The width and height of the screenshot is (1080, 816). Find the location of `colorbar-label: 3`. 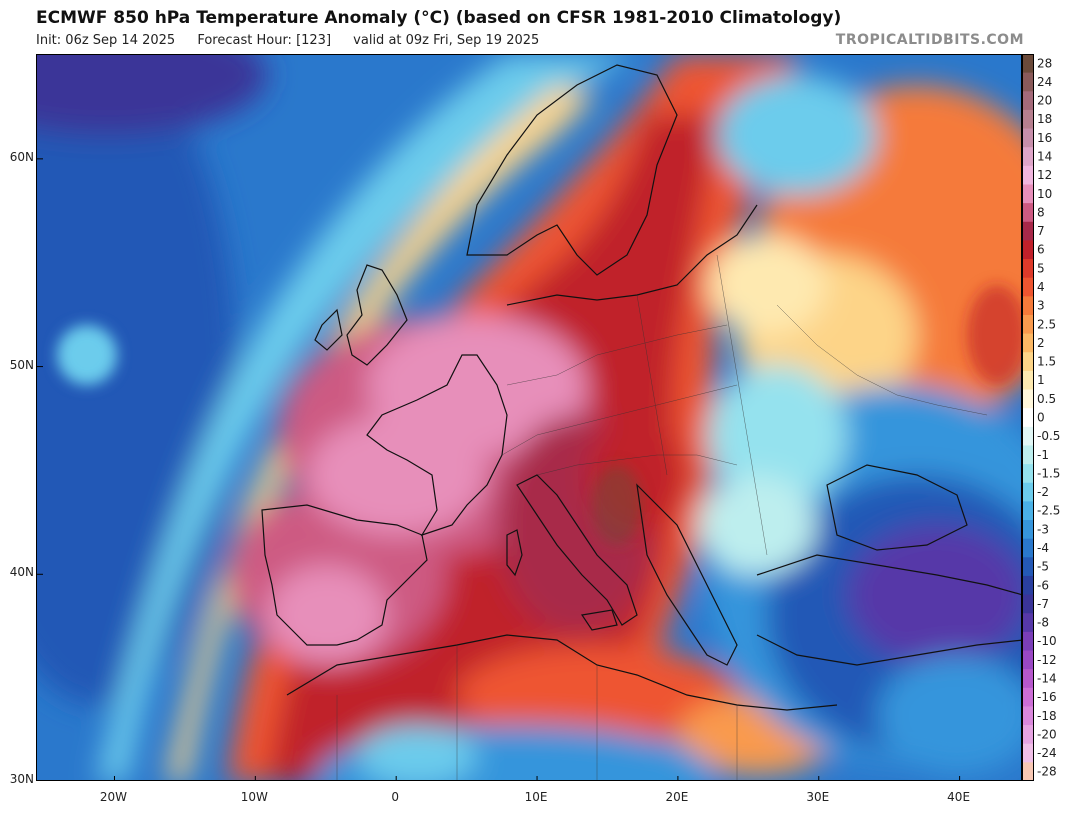

colorbar-label: 3 is located at coordinates (1041, 306).